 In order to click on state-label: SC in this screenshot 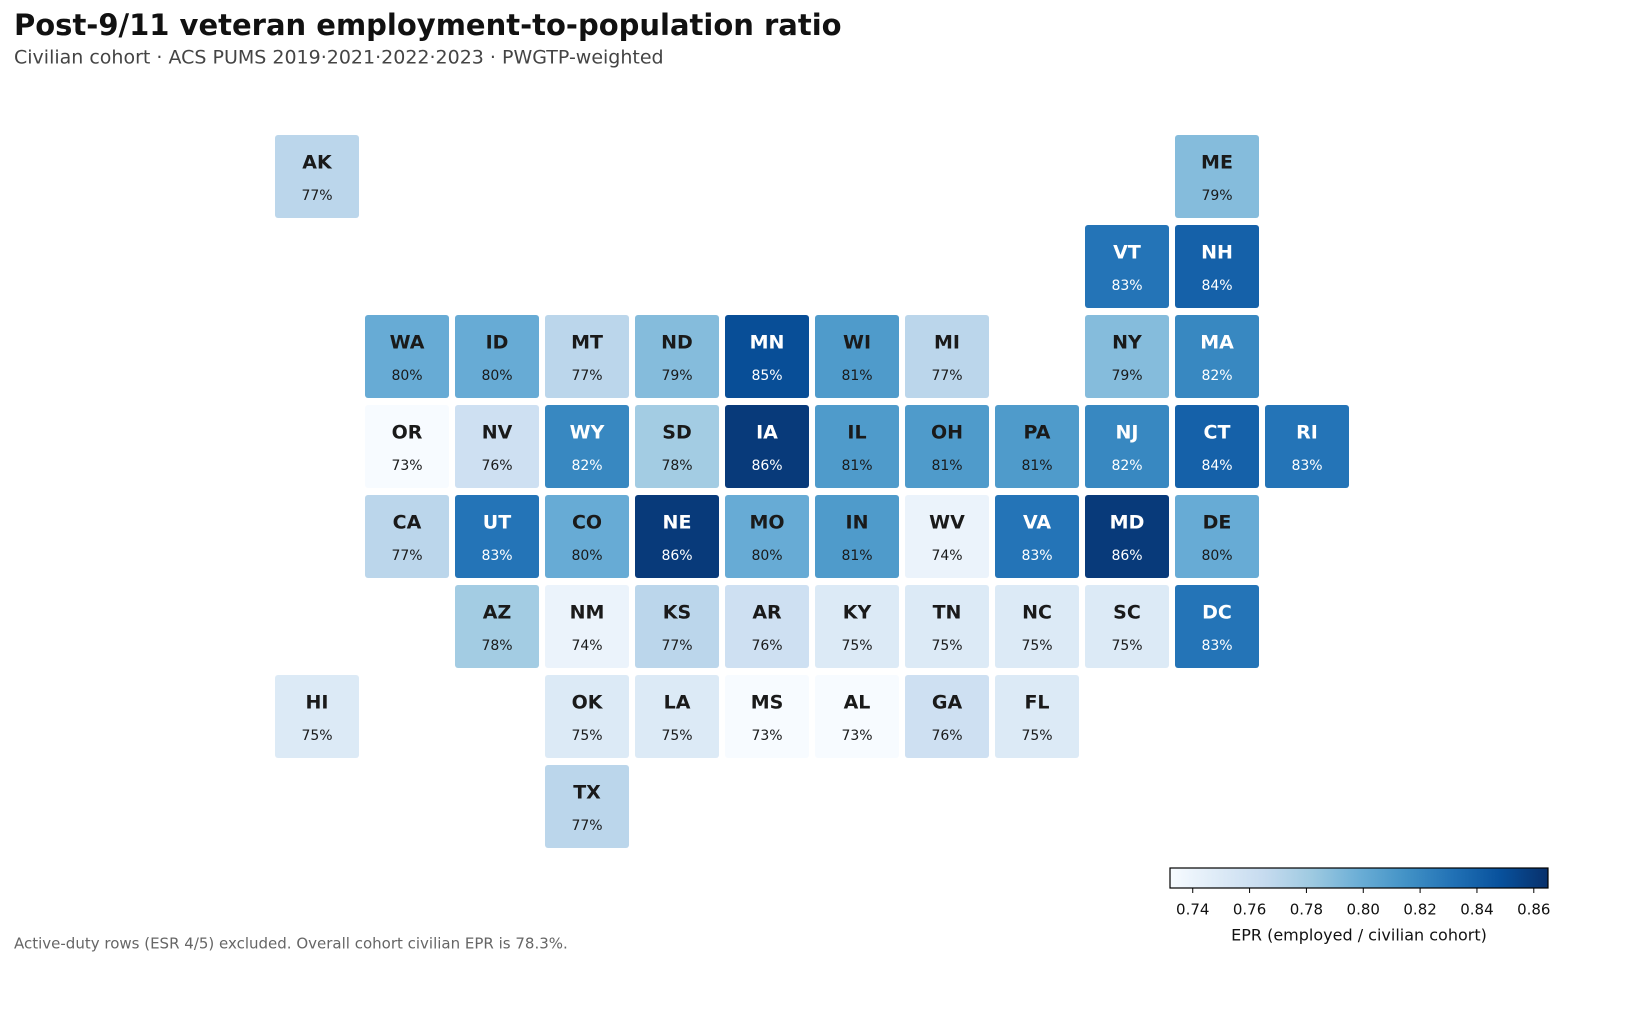, I will do `click(1127, 613)`.